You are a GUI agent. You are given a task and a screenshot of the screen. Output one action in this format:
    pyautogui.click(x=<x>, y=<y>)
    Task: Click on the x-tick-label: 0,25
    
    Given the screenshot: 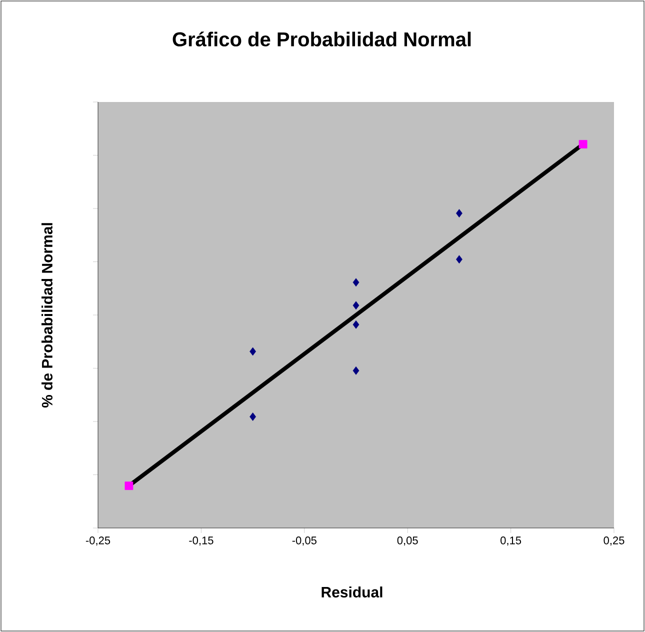 What is the action you would take?
    pyautogui.click(x=614, y=541)
    